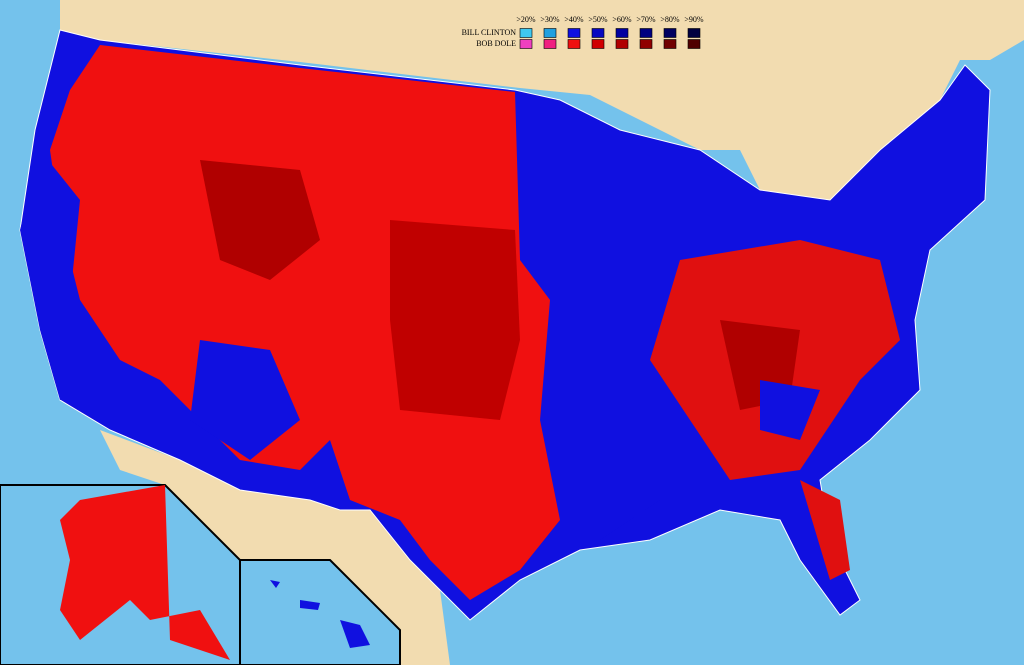 This screenshot has height=665, width=1024. Describe the element at coordinates (670, 19) in the screenshot. I see `legend-threshold: >80%` at that location.